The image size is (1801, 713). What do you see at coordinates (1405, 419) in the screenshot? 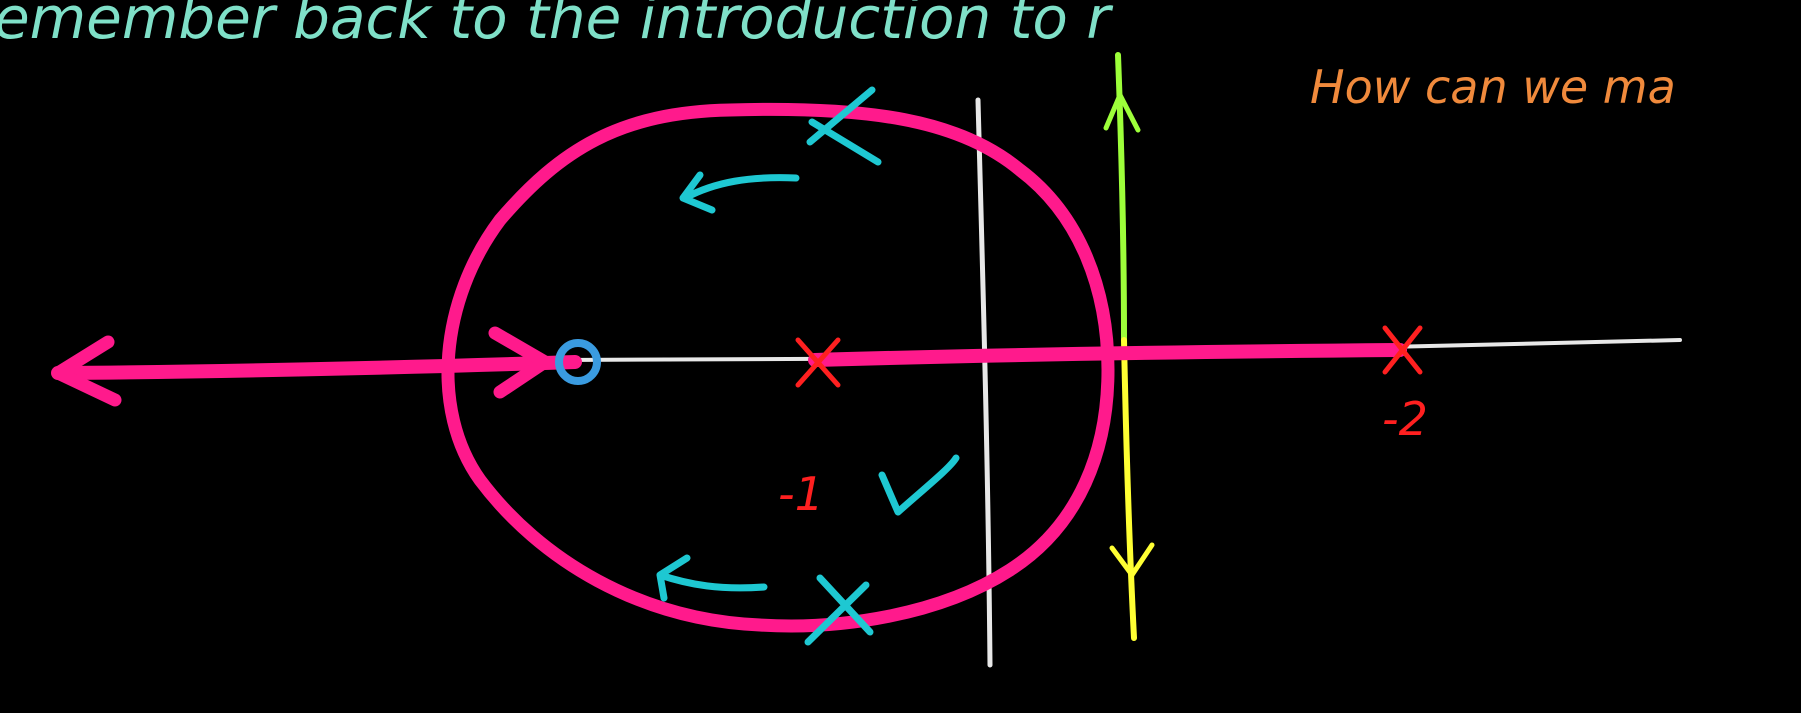
I see `label-minus-two: -2` at bounding box center [1405, 419].